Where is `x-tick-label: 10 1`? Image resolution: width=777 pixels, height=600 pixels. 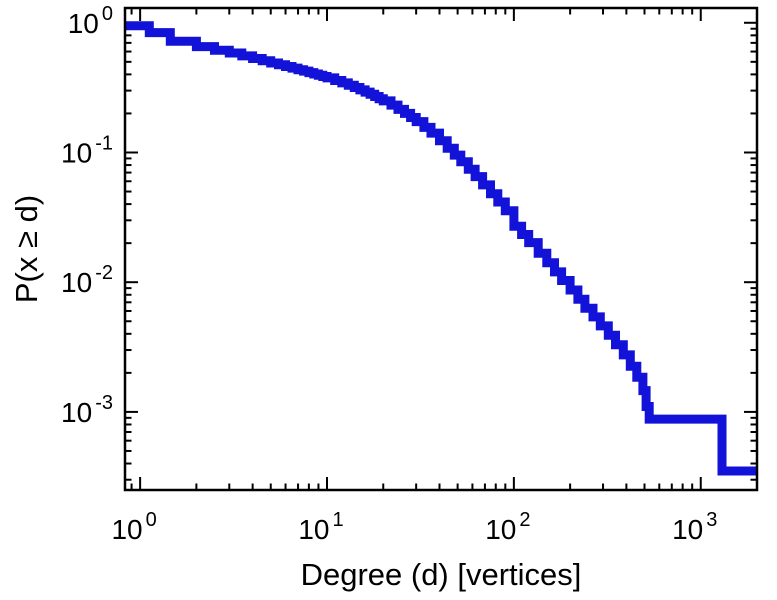 x-tick-label: 10 1 is located at coordinates (320, 527).